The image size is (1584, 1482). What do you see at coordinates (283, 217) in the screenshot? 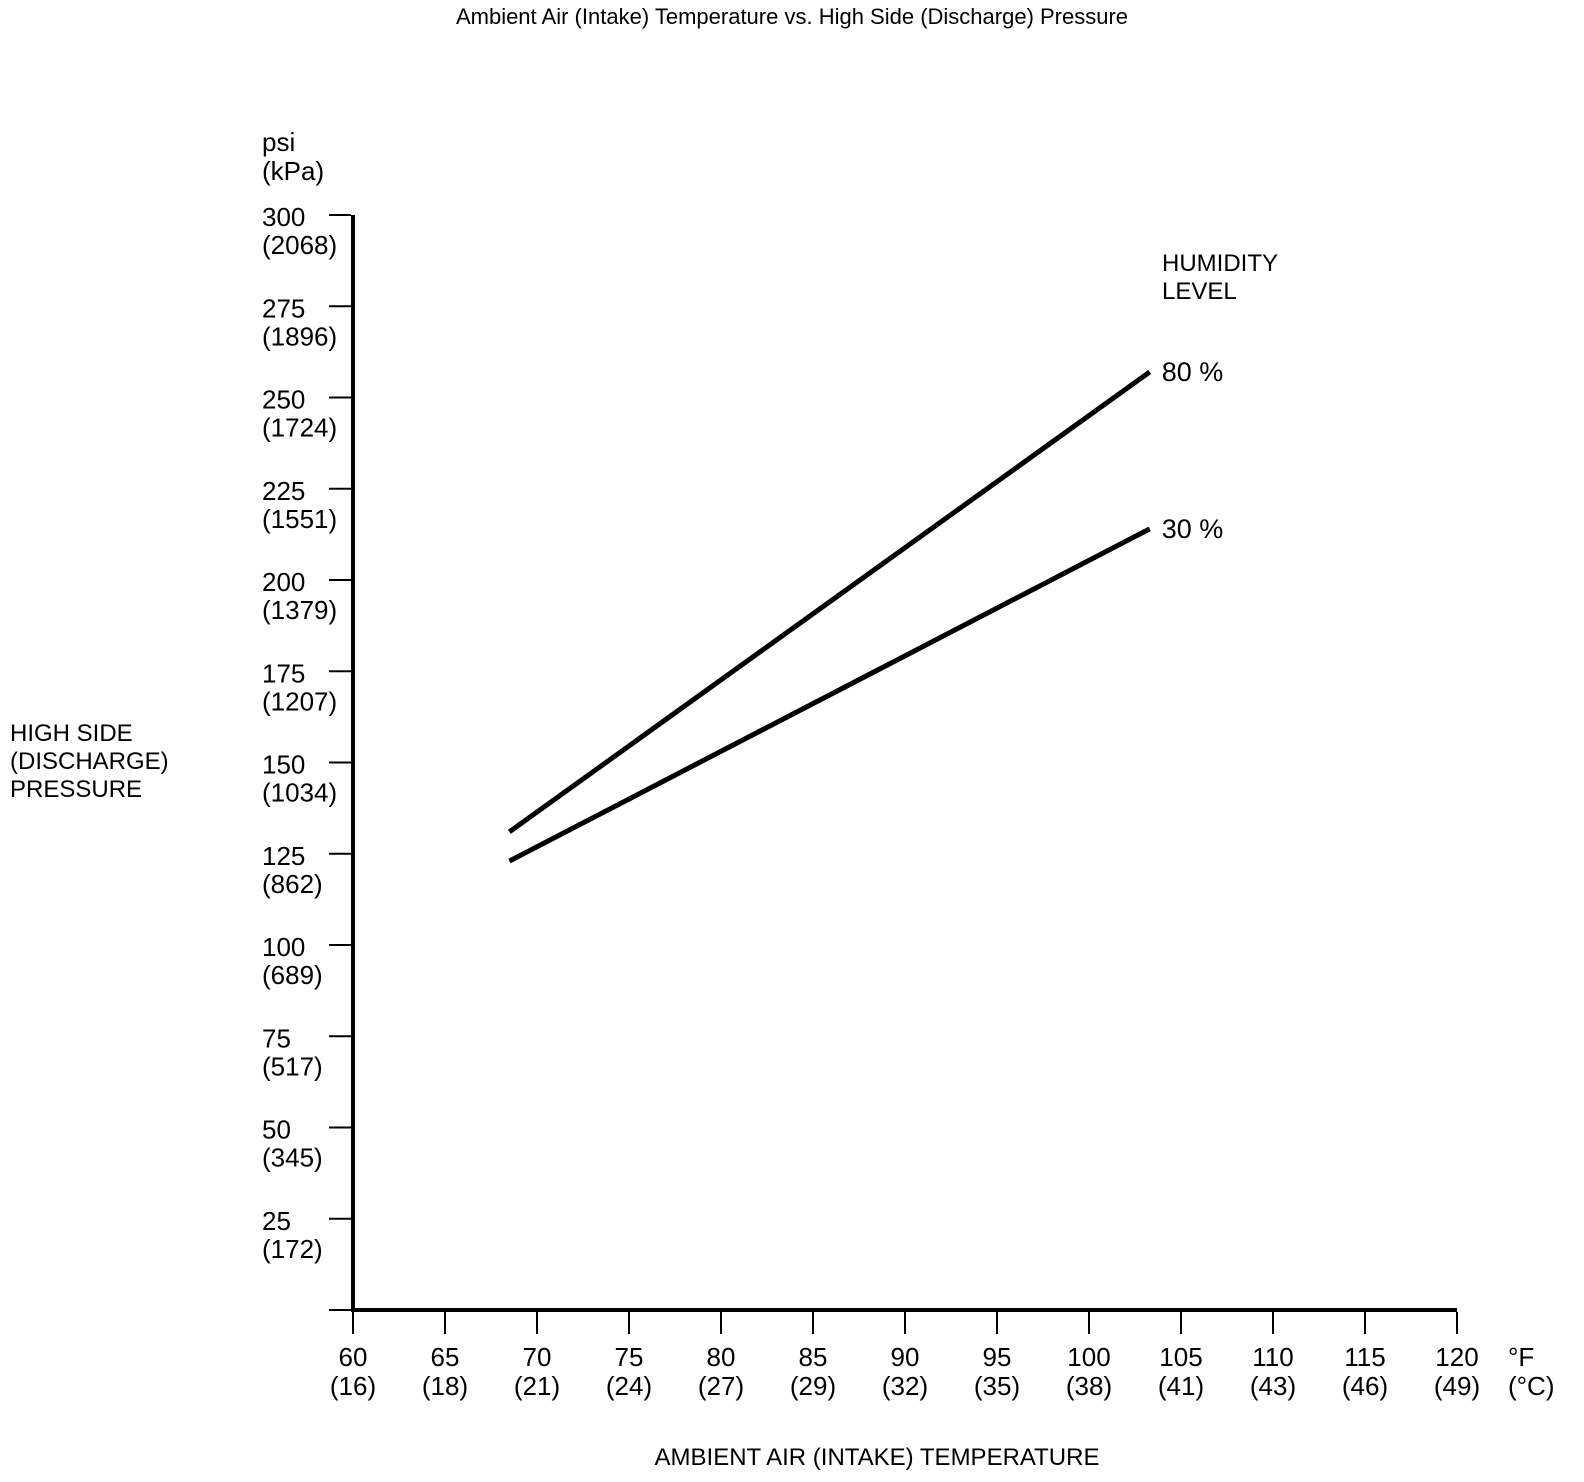
I see `y-tick-label-psi: 300` at bounding box center [283, 217].